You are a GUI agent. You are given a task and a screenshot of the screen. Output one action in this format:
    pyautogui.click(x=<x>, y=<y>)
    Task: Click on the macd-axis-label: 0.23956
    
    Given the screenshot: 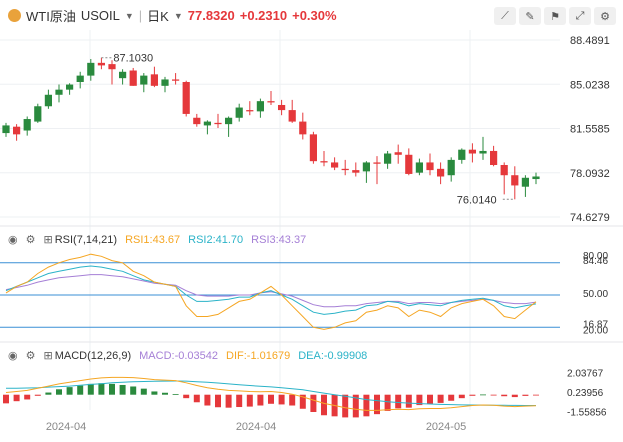 What is the action you would take?
    pyautogui.click(x=585, y=393)
    